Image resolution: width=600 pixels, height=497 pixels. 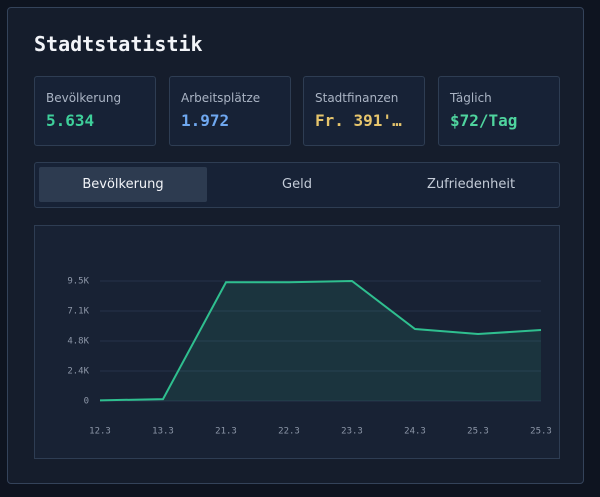 What do you see at coordinates (484, 120) in the screenshot?
I see `stat-value: $72/Tag` at bounding box center [484, 120].